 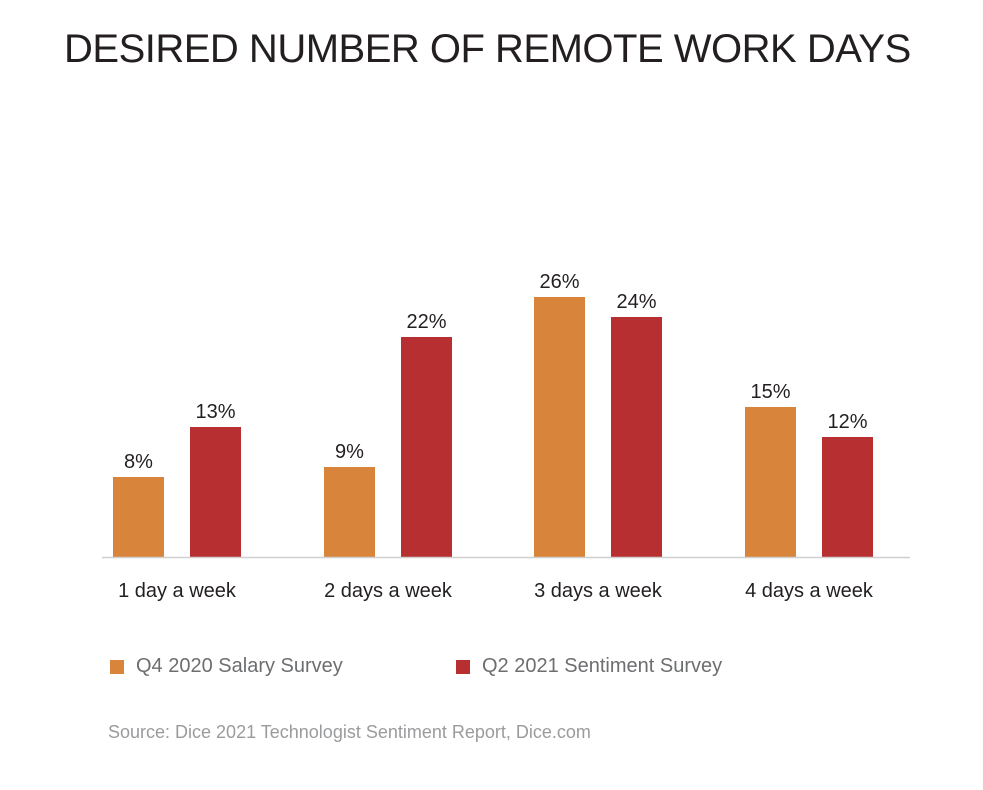 I want to click on legend-swatch-q4-2020, so click(x=117, y=666).